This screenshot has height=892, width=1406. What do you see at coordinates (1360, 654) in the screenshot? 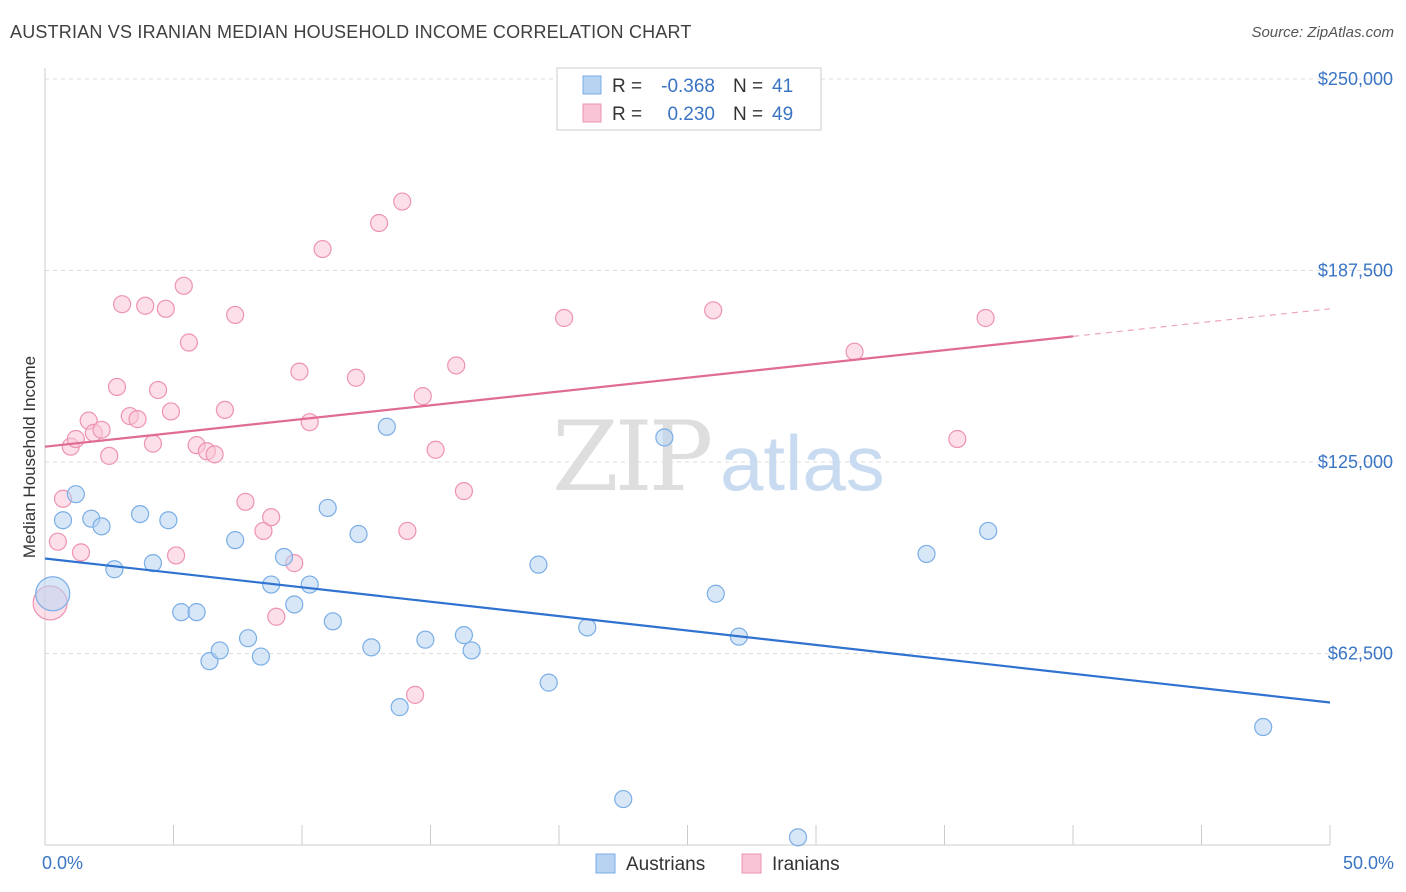
I see `y-tick-label: $62,500` at bounding box center [1360, 654].